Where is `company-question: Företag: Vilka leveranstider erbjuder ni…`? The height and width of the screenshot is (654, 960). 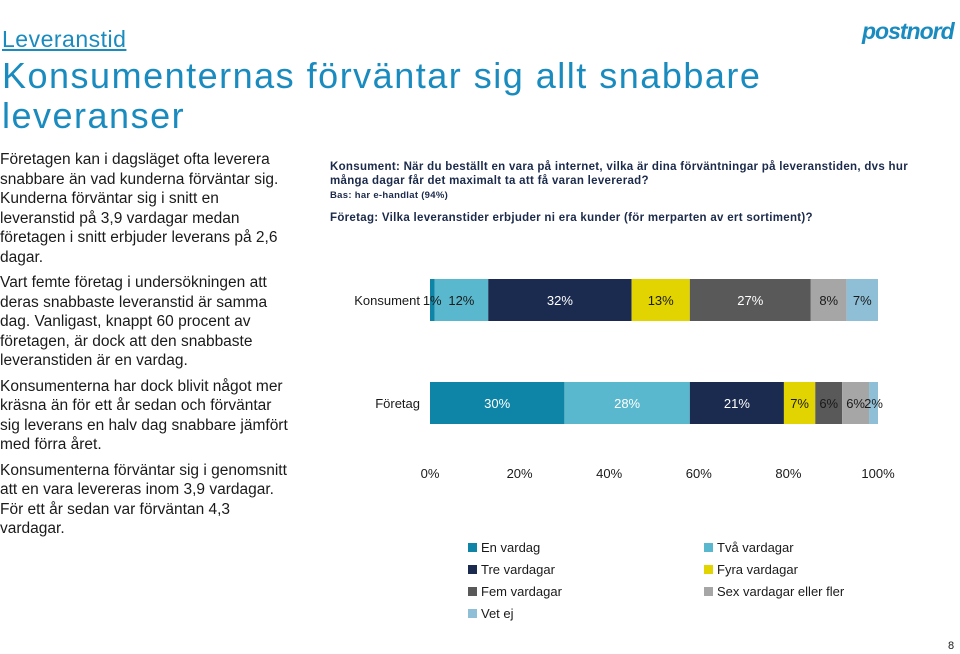 company-question: Företag: Vilka leveranstider erbjuder ni… is located at coordinates (571, 218).